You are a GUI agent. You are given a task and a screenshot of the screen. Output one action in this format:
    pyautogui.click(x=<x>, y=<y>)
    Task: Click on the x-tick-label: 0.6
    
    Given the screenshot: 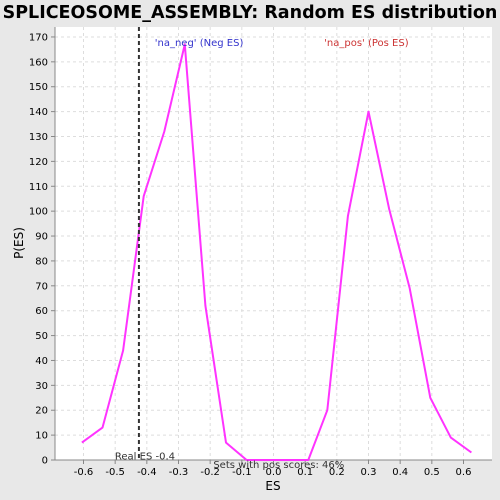 What is the action you would take?
    pyautogui.click(x=464, y=472)
    